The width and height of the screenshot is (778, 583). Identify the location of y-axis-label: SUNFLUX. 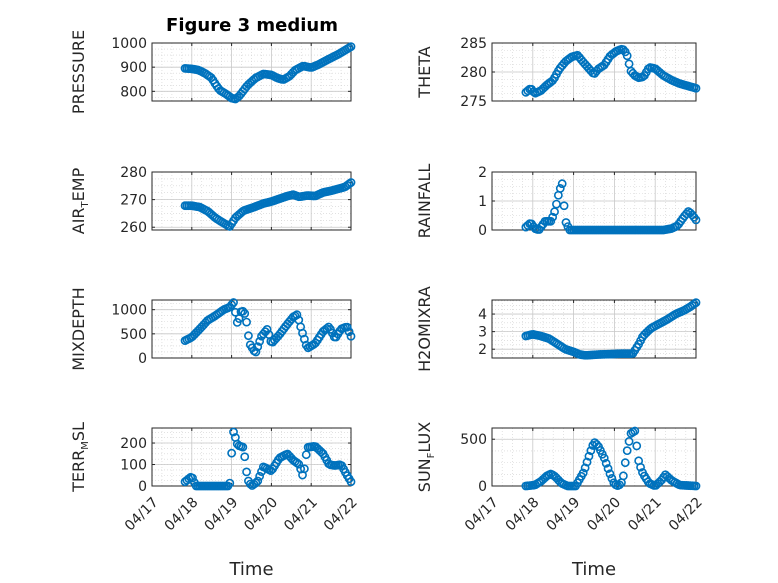
(426, 457).